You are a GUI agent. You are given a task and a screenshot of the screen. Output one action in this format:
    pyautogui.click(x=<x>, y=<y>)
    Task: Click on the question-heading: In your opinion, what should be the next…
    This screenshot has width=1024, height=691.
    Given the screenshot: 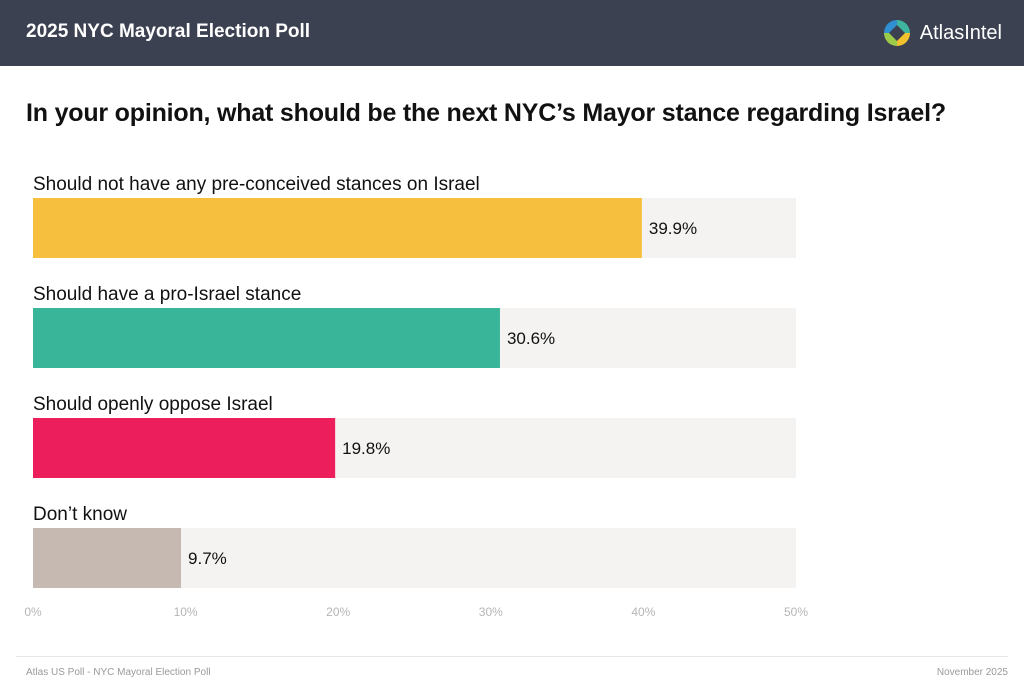 What is the action you would take?
    pyautogui.click(x=486, y=113)
    